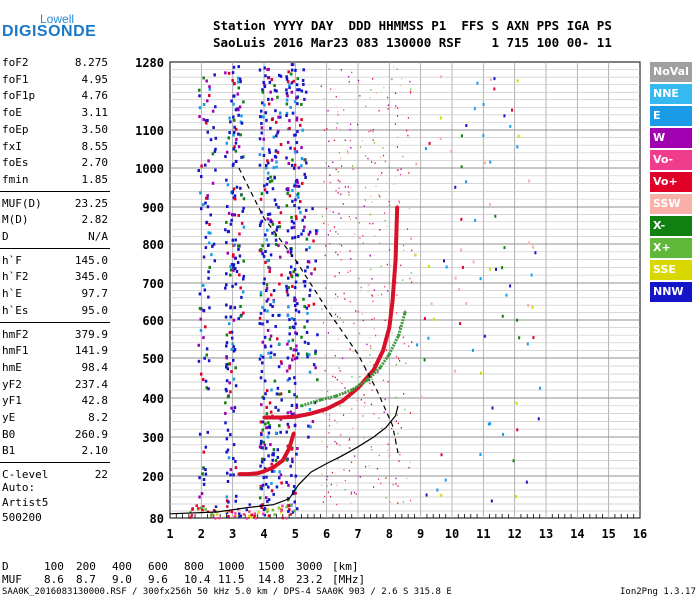 This screenshot has width=700, height=600. Describe the element at coordinates (452, 534) in the screenshot. I see `x-tick-label: 10` at that location.